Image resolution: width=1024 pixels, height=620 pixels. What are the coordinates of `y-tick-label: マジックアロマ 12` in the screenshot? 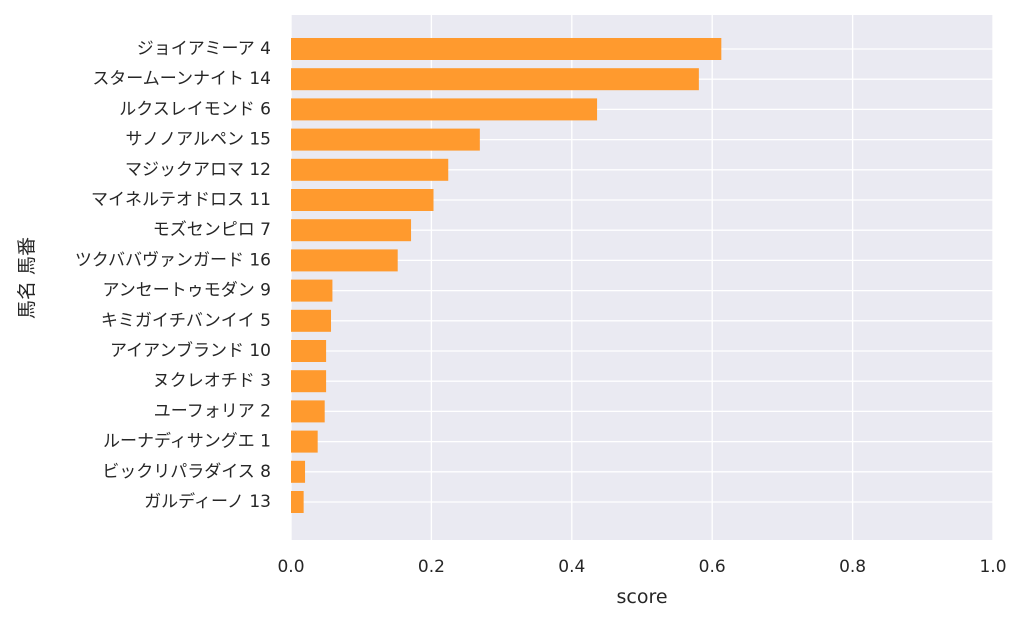 It's located at (198, 170).